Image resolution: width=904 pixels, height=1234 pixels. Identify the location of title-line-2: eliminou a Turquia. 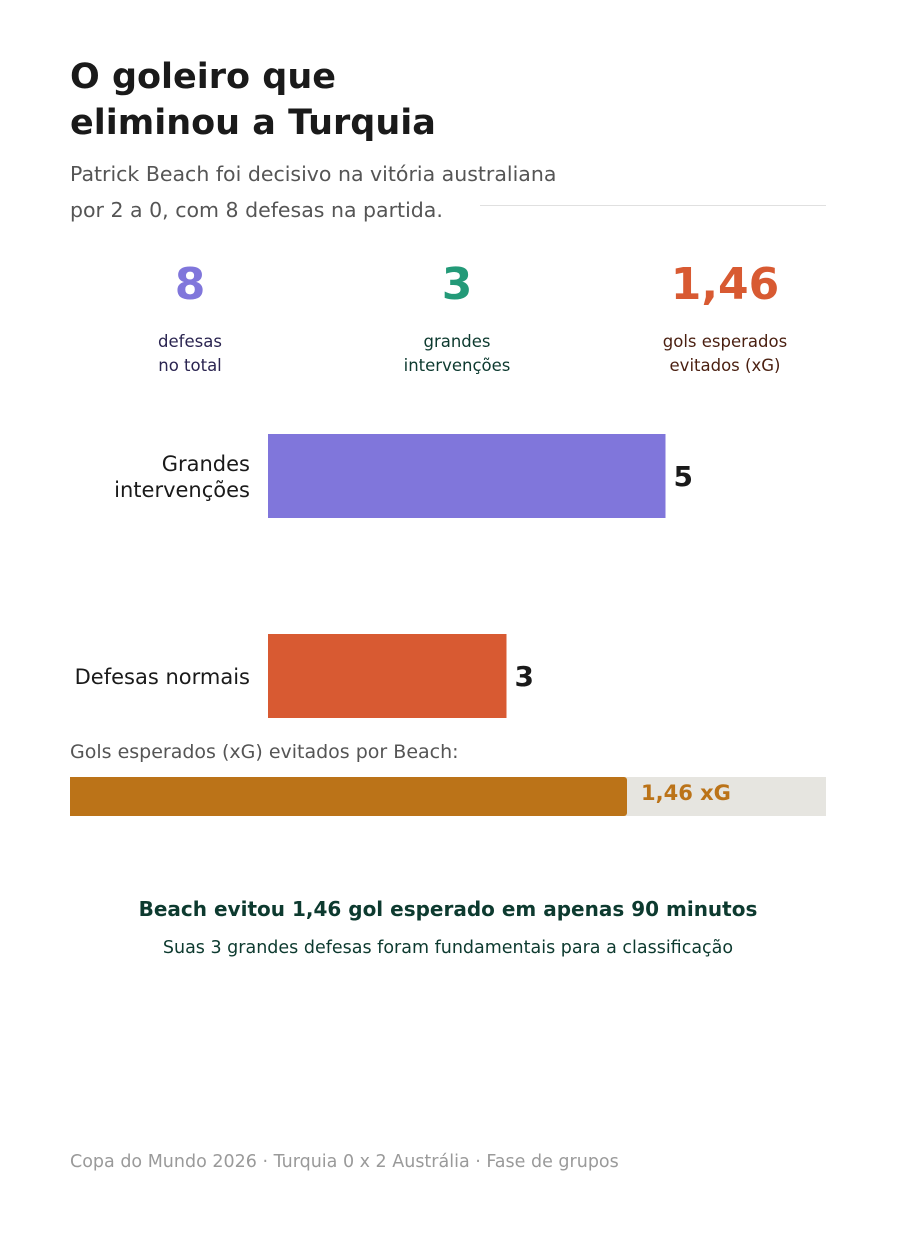
(253, 123).